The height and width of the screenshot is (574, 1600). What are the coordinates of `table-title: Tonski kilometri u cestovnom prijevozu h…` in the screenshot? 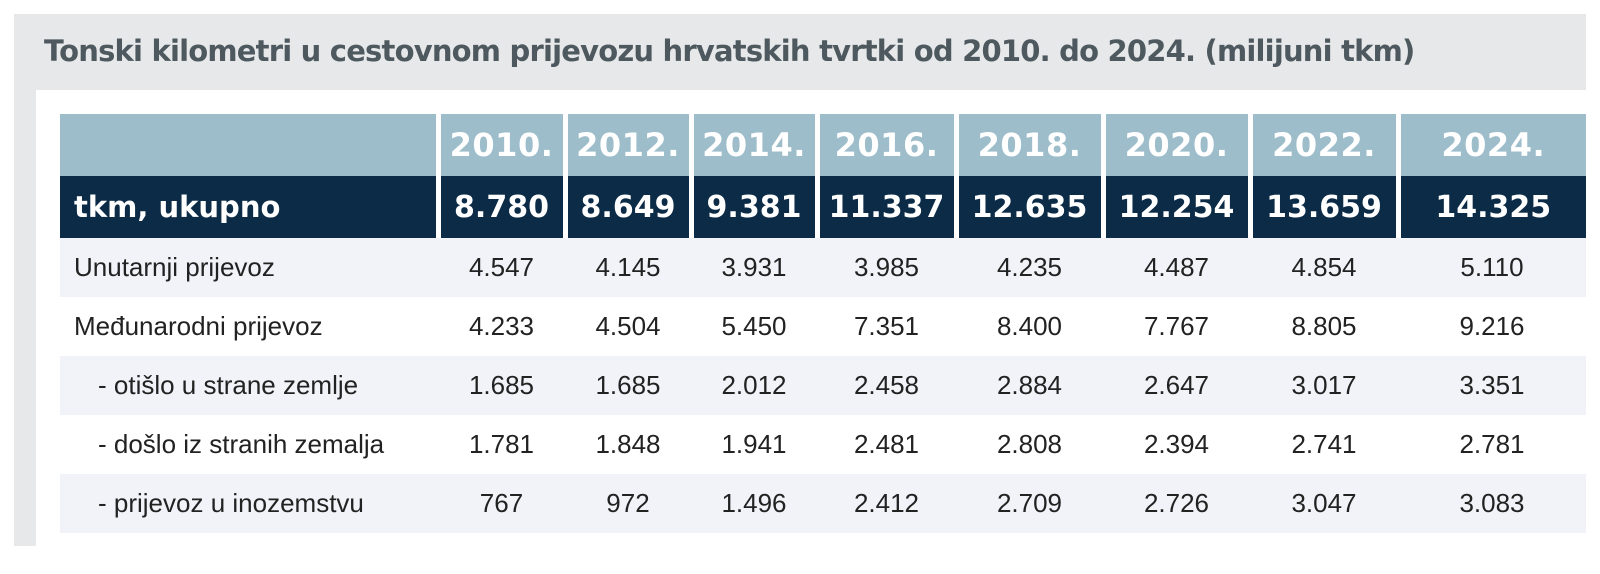 It's located at (729, 51).